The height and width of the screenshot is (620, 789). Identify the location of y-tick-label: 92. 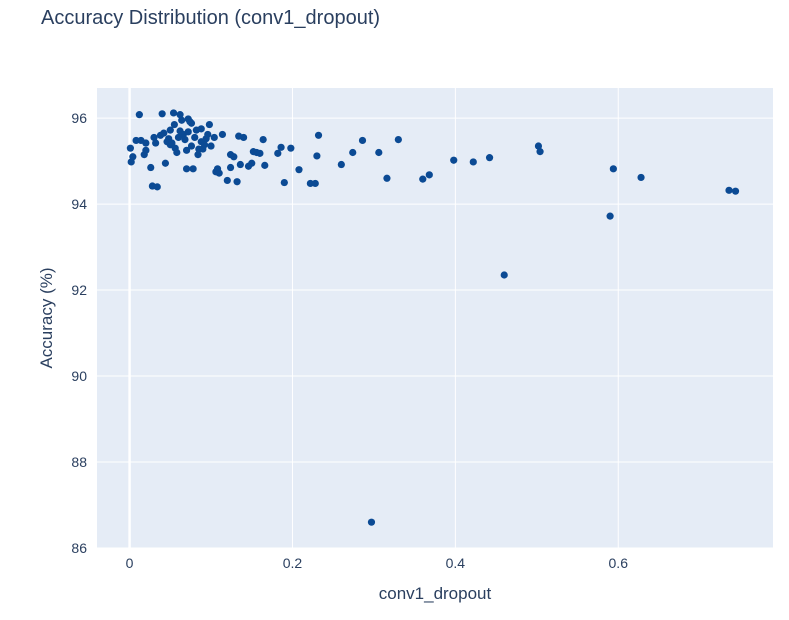
(79, 290).